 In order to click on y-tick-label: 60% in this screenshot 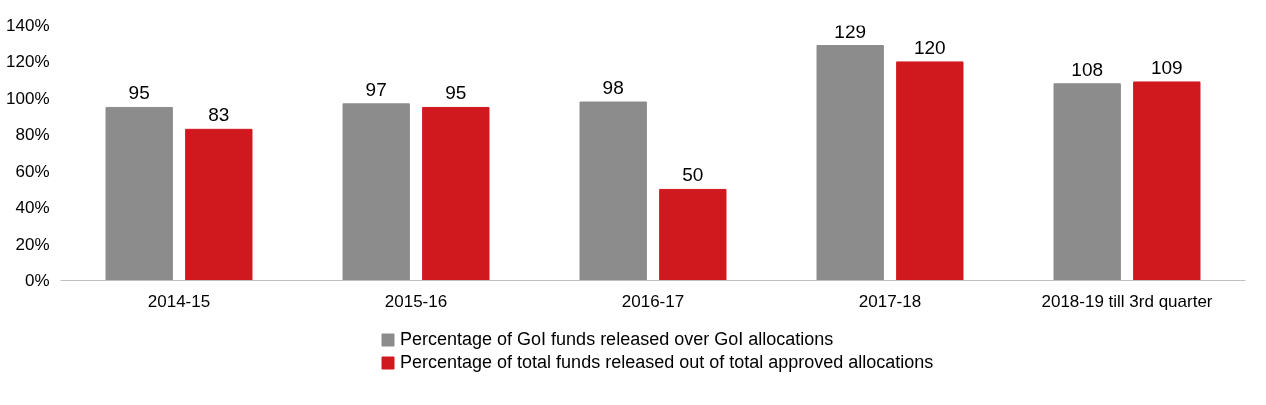, I will do `click(32, 171)`.